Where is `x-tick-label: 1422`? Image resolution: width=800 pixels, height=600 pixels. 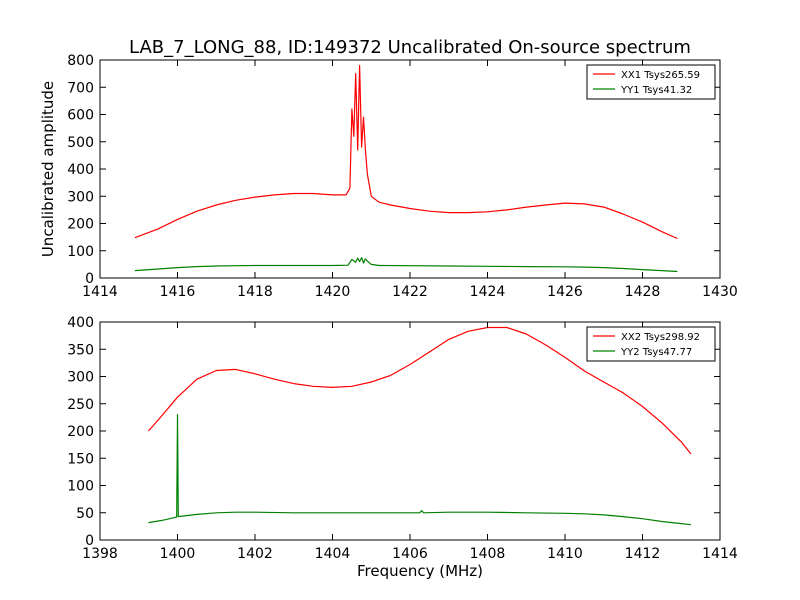 x-tick-label: 1422 is located at coordinates (410, 292).